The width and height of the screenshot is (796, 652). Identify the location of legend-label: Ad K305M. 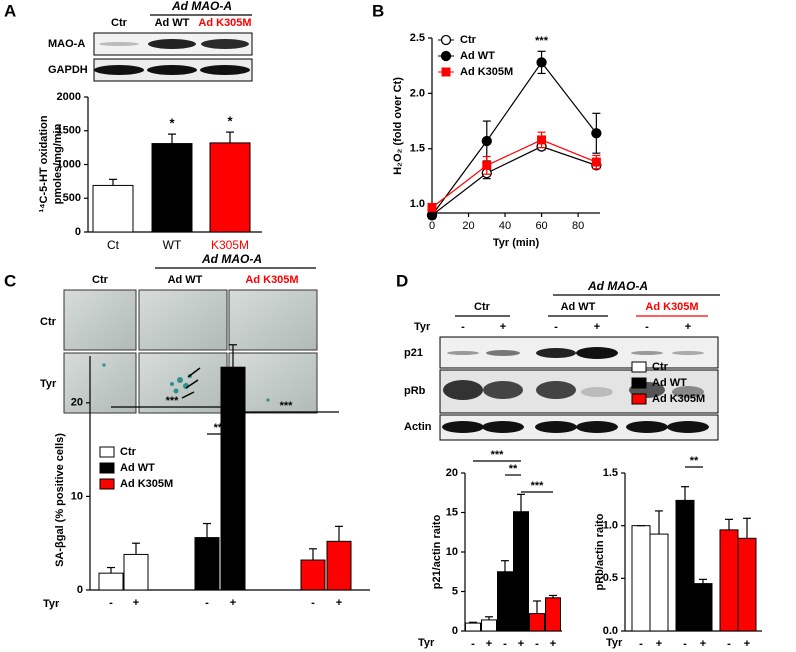
(486, 72).